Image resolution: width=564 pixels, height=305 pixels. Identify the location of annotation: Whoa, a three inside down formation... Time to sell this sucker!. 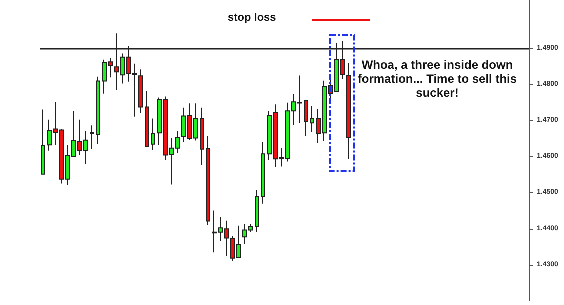
(437, 79).